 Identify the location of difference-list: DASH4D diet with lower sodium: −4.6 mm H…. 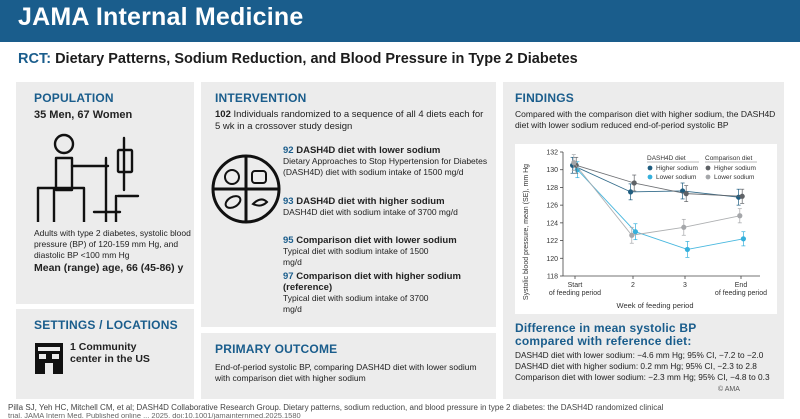
(642, 366).